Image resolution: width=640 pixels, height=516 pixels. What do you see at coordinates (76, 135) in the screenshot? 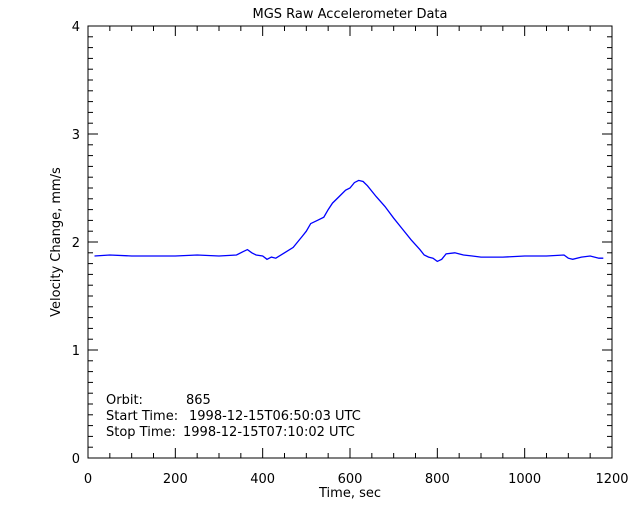
I see `y-tick-label: 3` at bounding box center [76, 135].